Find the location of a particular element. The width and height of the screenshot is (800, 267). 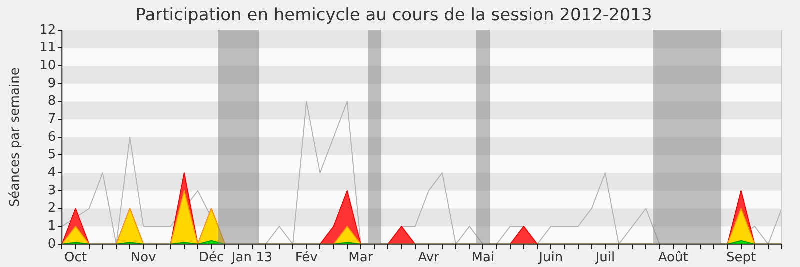

x-tick-label: Mar is located at coordinates (361, 258).